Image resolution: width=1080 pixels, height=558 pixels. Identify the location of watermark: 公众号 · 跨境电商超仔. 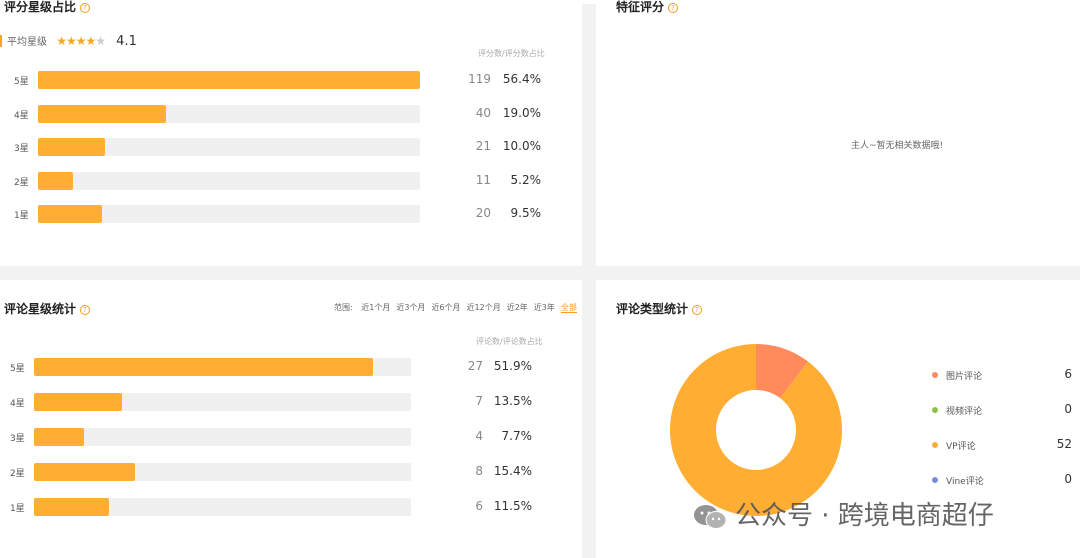
(843, 513).